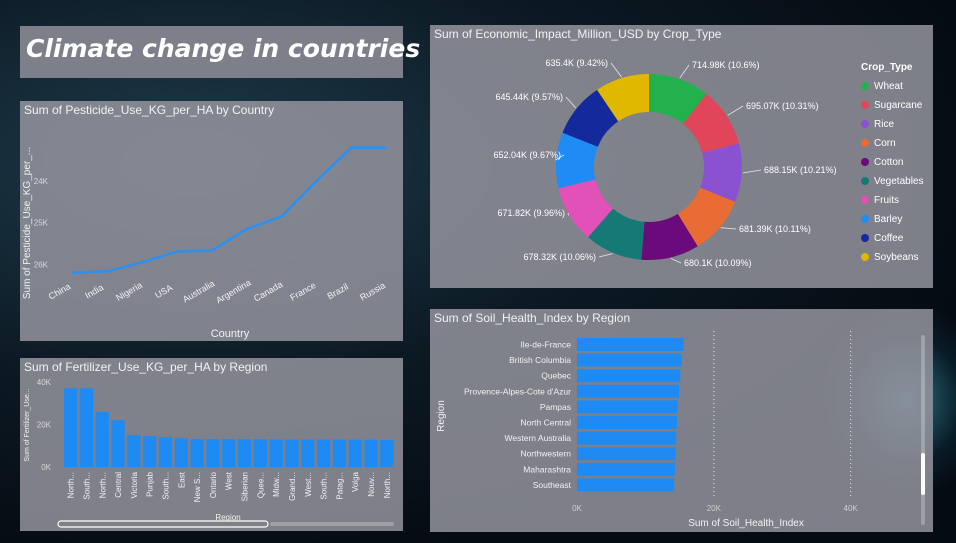 The height and width of the screenshot is (543, 956). What do you see at coordinates (181, 479) in the screenshot?
I see `x-tick-label: East` at bounding box center [181, 479].